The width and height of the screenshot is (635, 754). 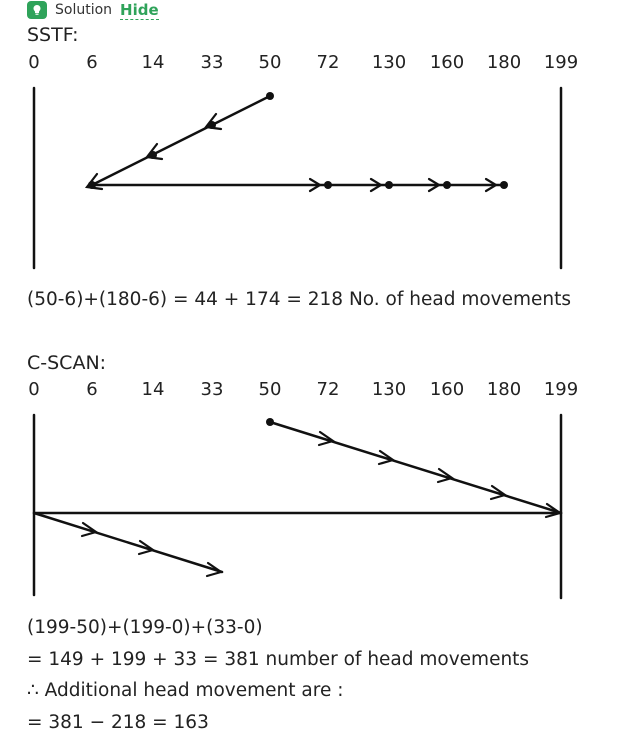 I want to click on cscan-tick-label: 180, so click(x=504, y=389).